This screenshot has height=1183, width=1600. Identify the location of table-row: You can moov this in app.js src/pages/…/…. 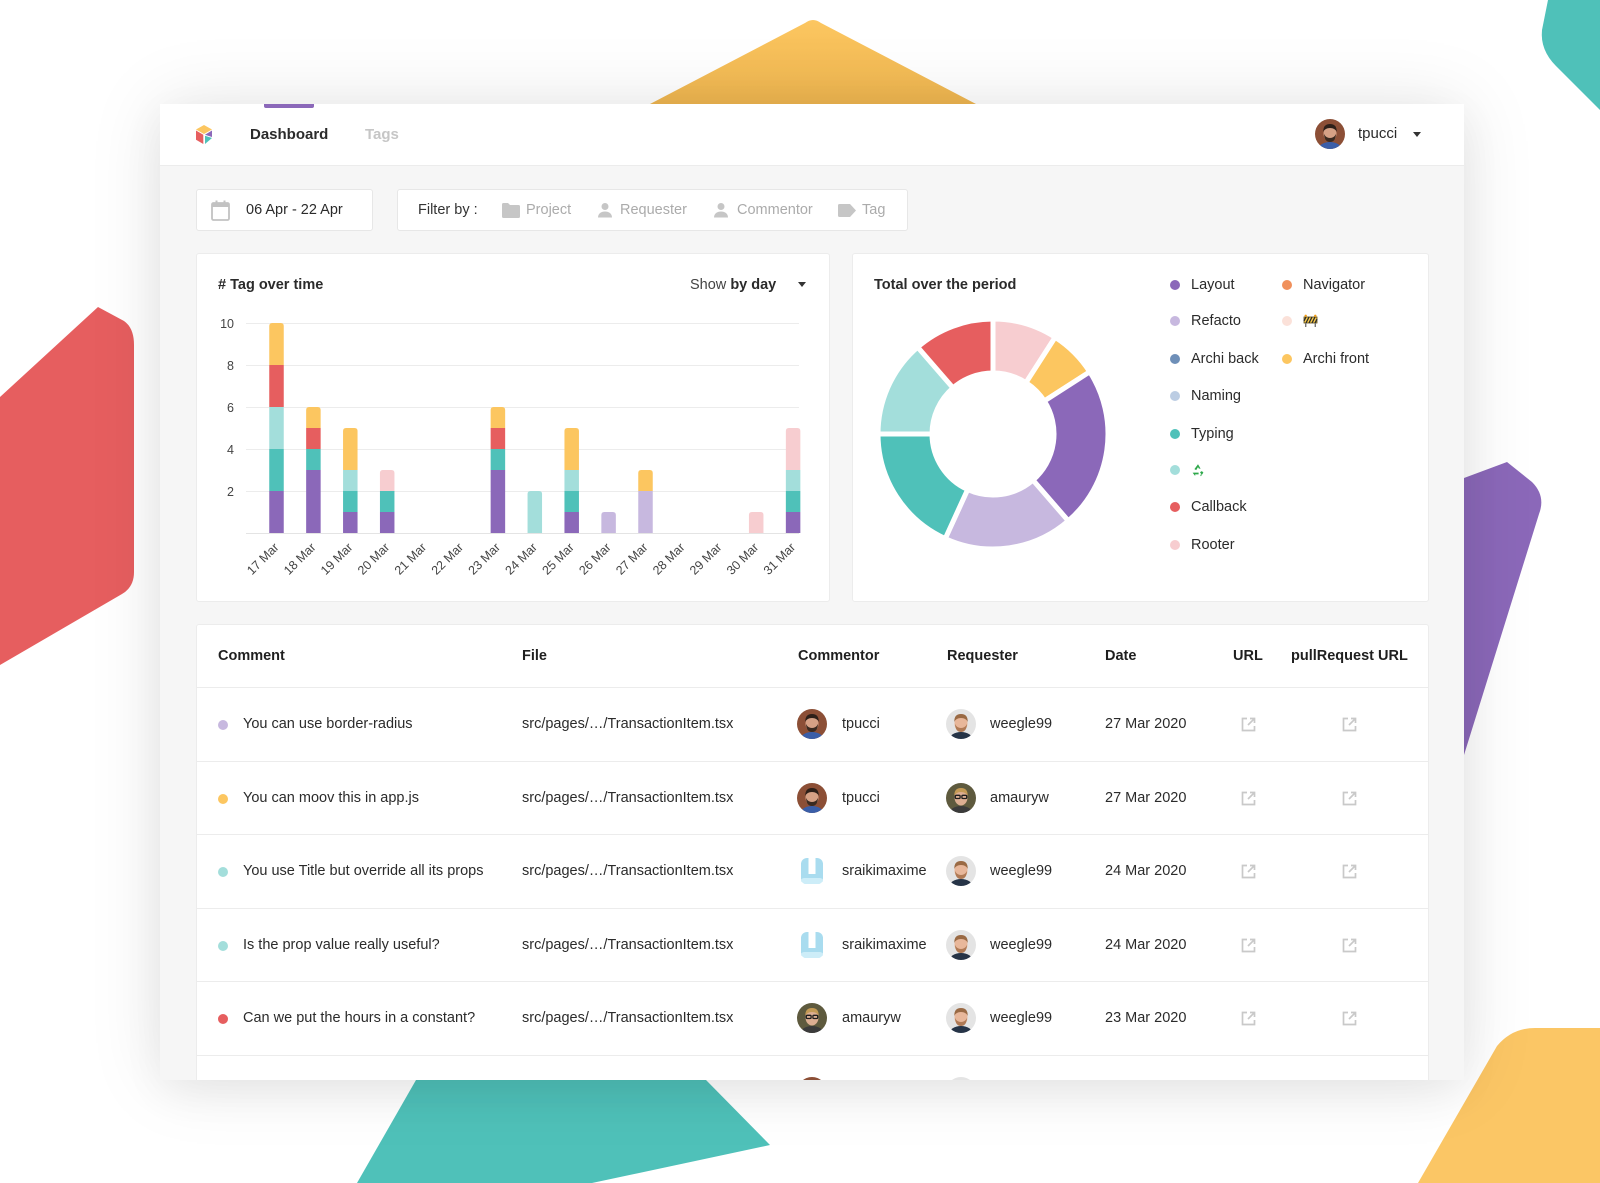
(812, 797).